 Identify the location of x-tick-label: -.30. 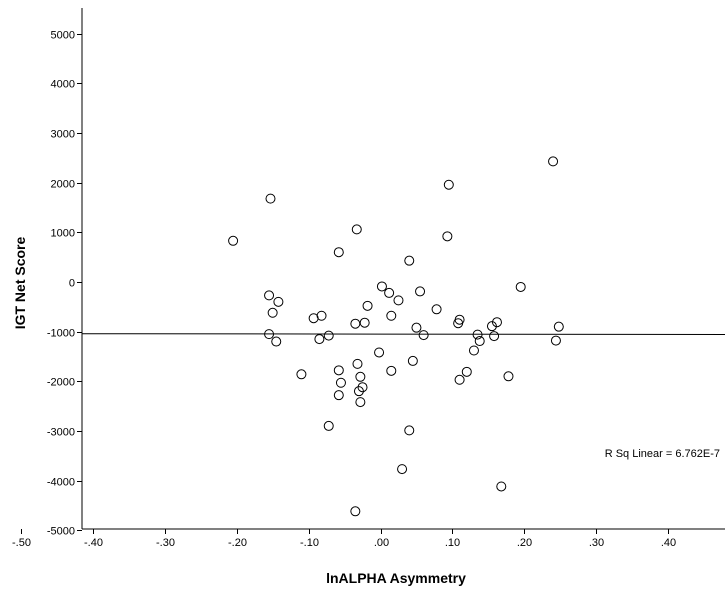
(165, 543).